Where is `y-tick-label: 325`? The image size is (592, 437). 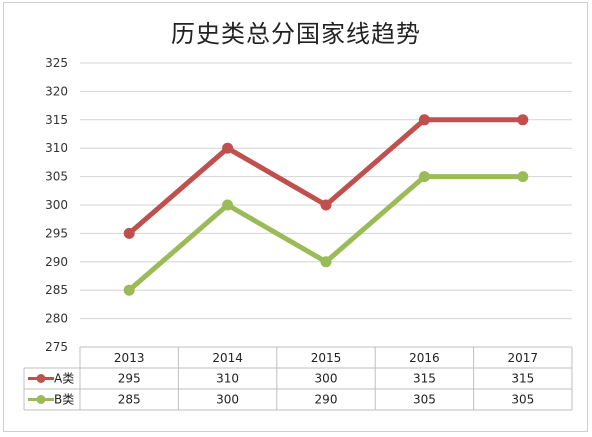
y-tick-label: 325 is located at coordinates (56, 63).